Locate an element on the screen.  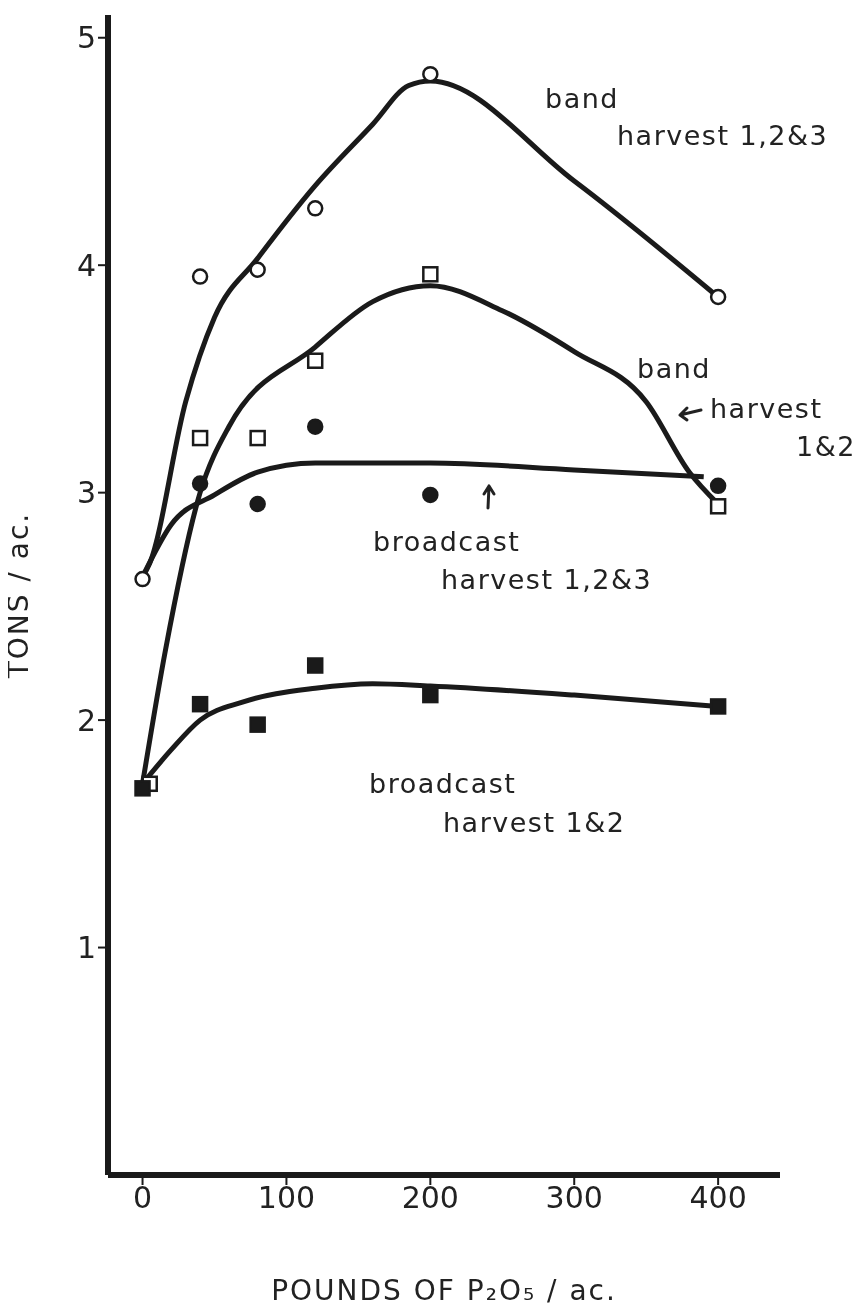
y-tick-label: 1 is located at coordinates (86, 948).